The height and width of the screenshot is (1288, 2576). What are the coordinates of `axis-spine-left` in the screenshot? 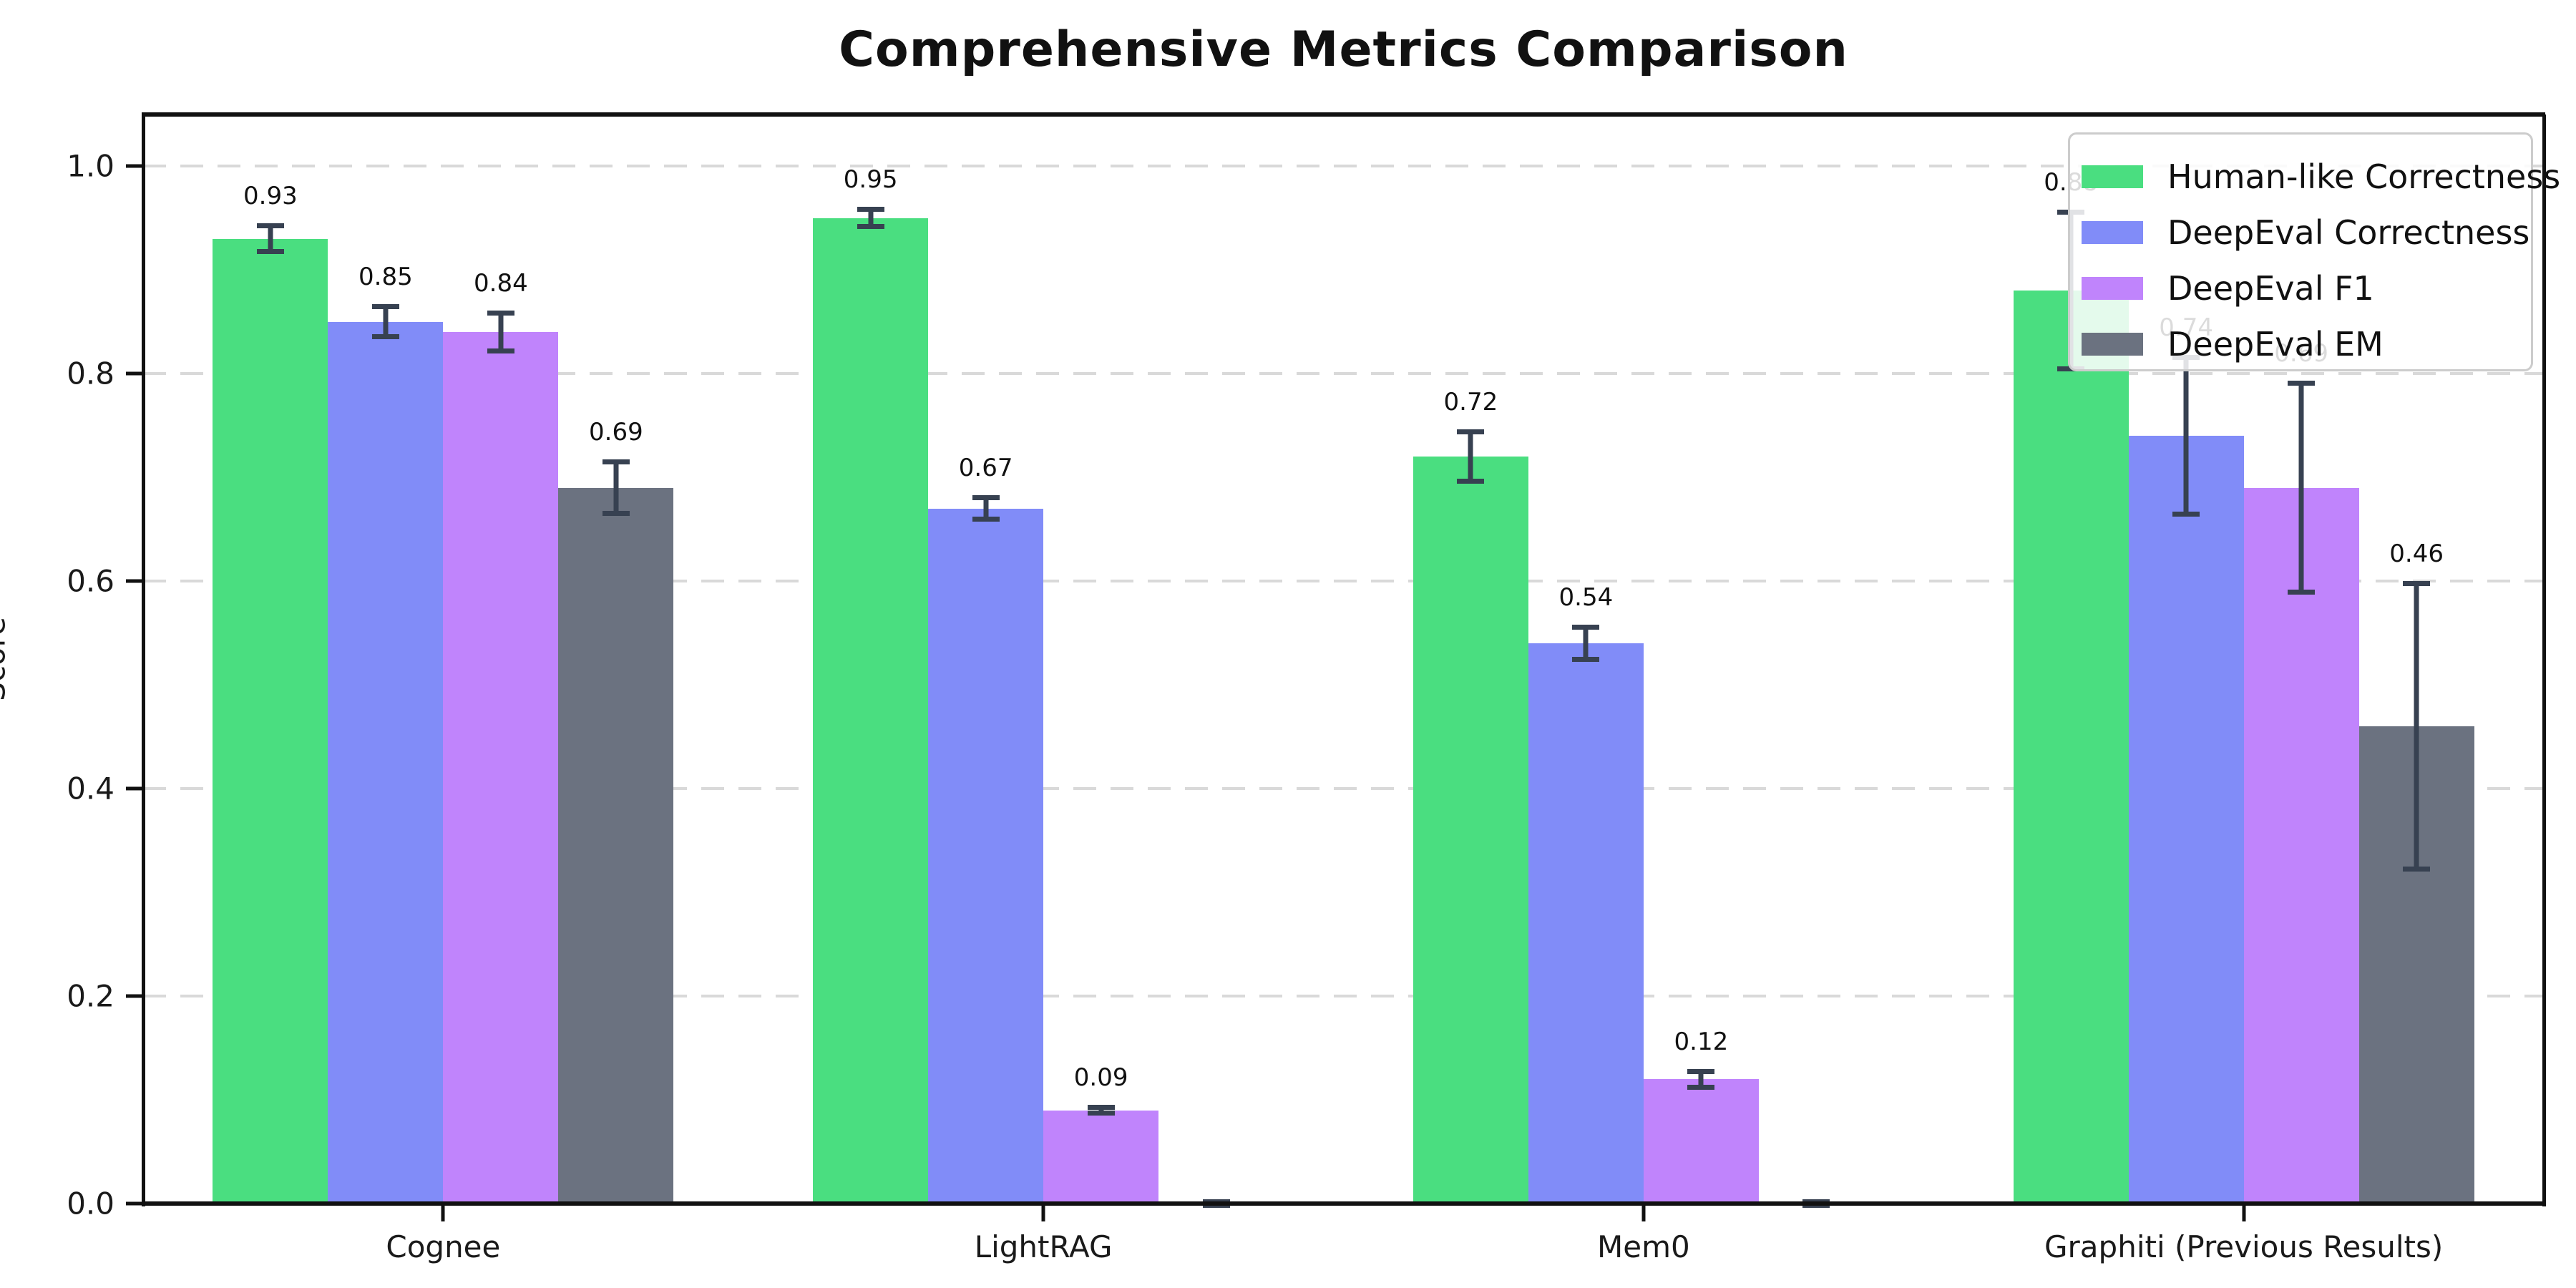 It's located at (143, 660).